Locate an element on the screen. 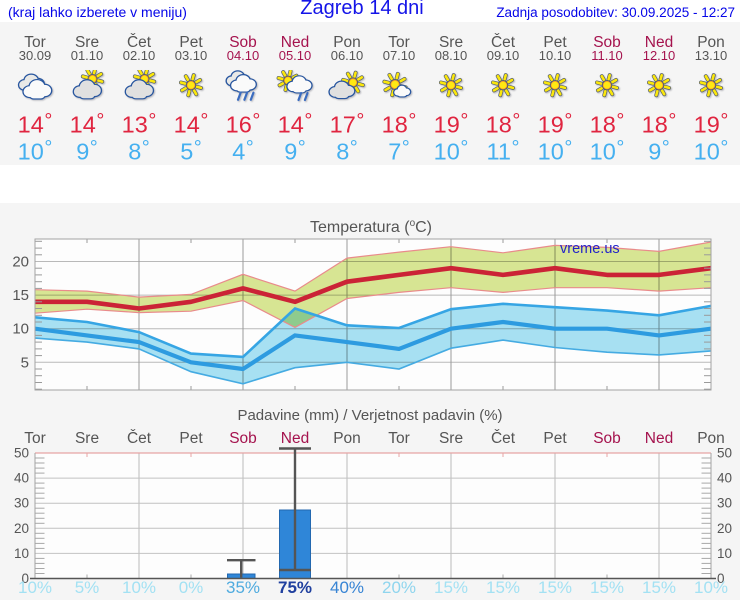 Image resolution: width=740 pixels, height=600 pixels. svg-text: 5% is located at coordinates (87, 587).